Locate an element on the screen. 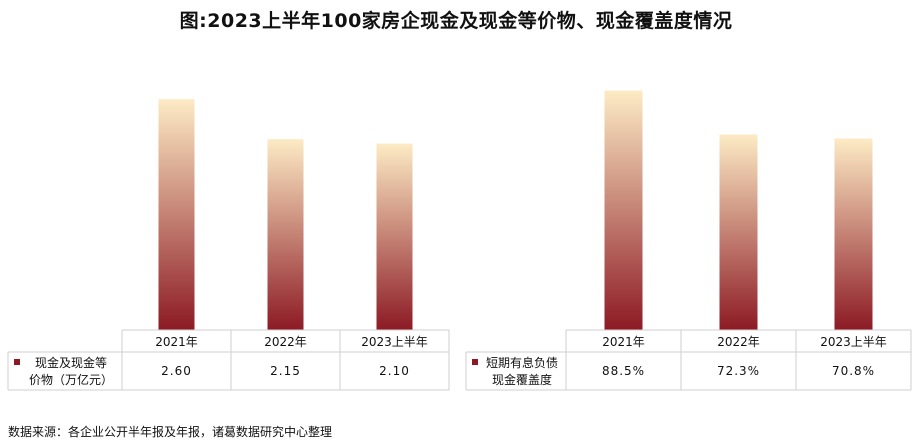 Image resolution: width=912 pixels, height=446 pixels. legend-label: 价物（万亿元） is located at coordinates (71, 379).